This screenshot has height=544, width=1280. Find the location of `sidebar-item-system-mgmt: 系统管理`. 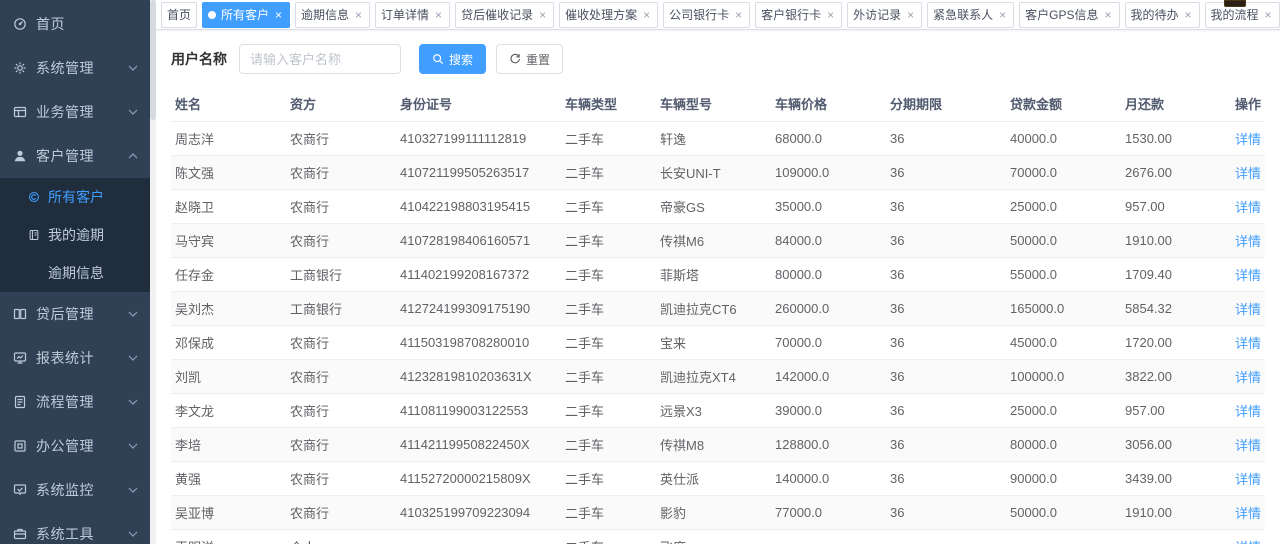

sidebar-item-system-mgmt: 系统管理 is located at coordinates (75, 68).